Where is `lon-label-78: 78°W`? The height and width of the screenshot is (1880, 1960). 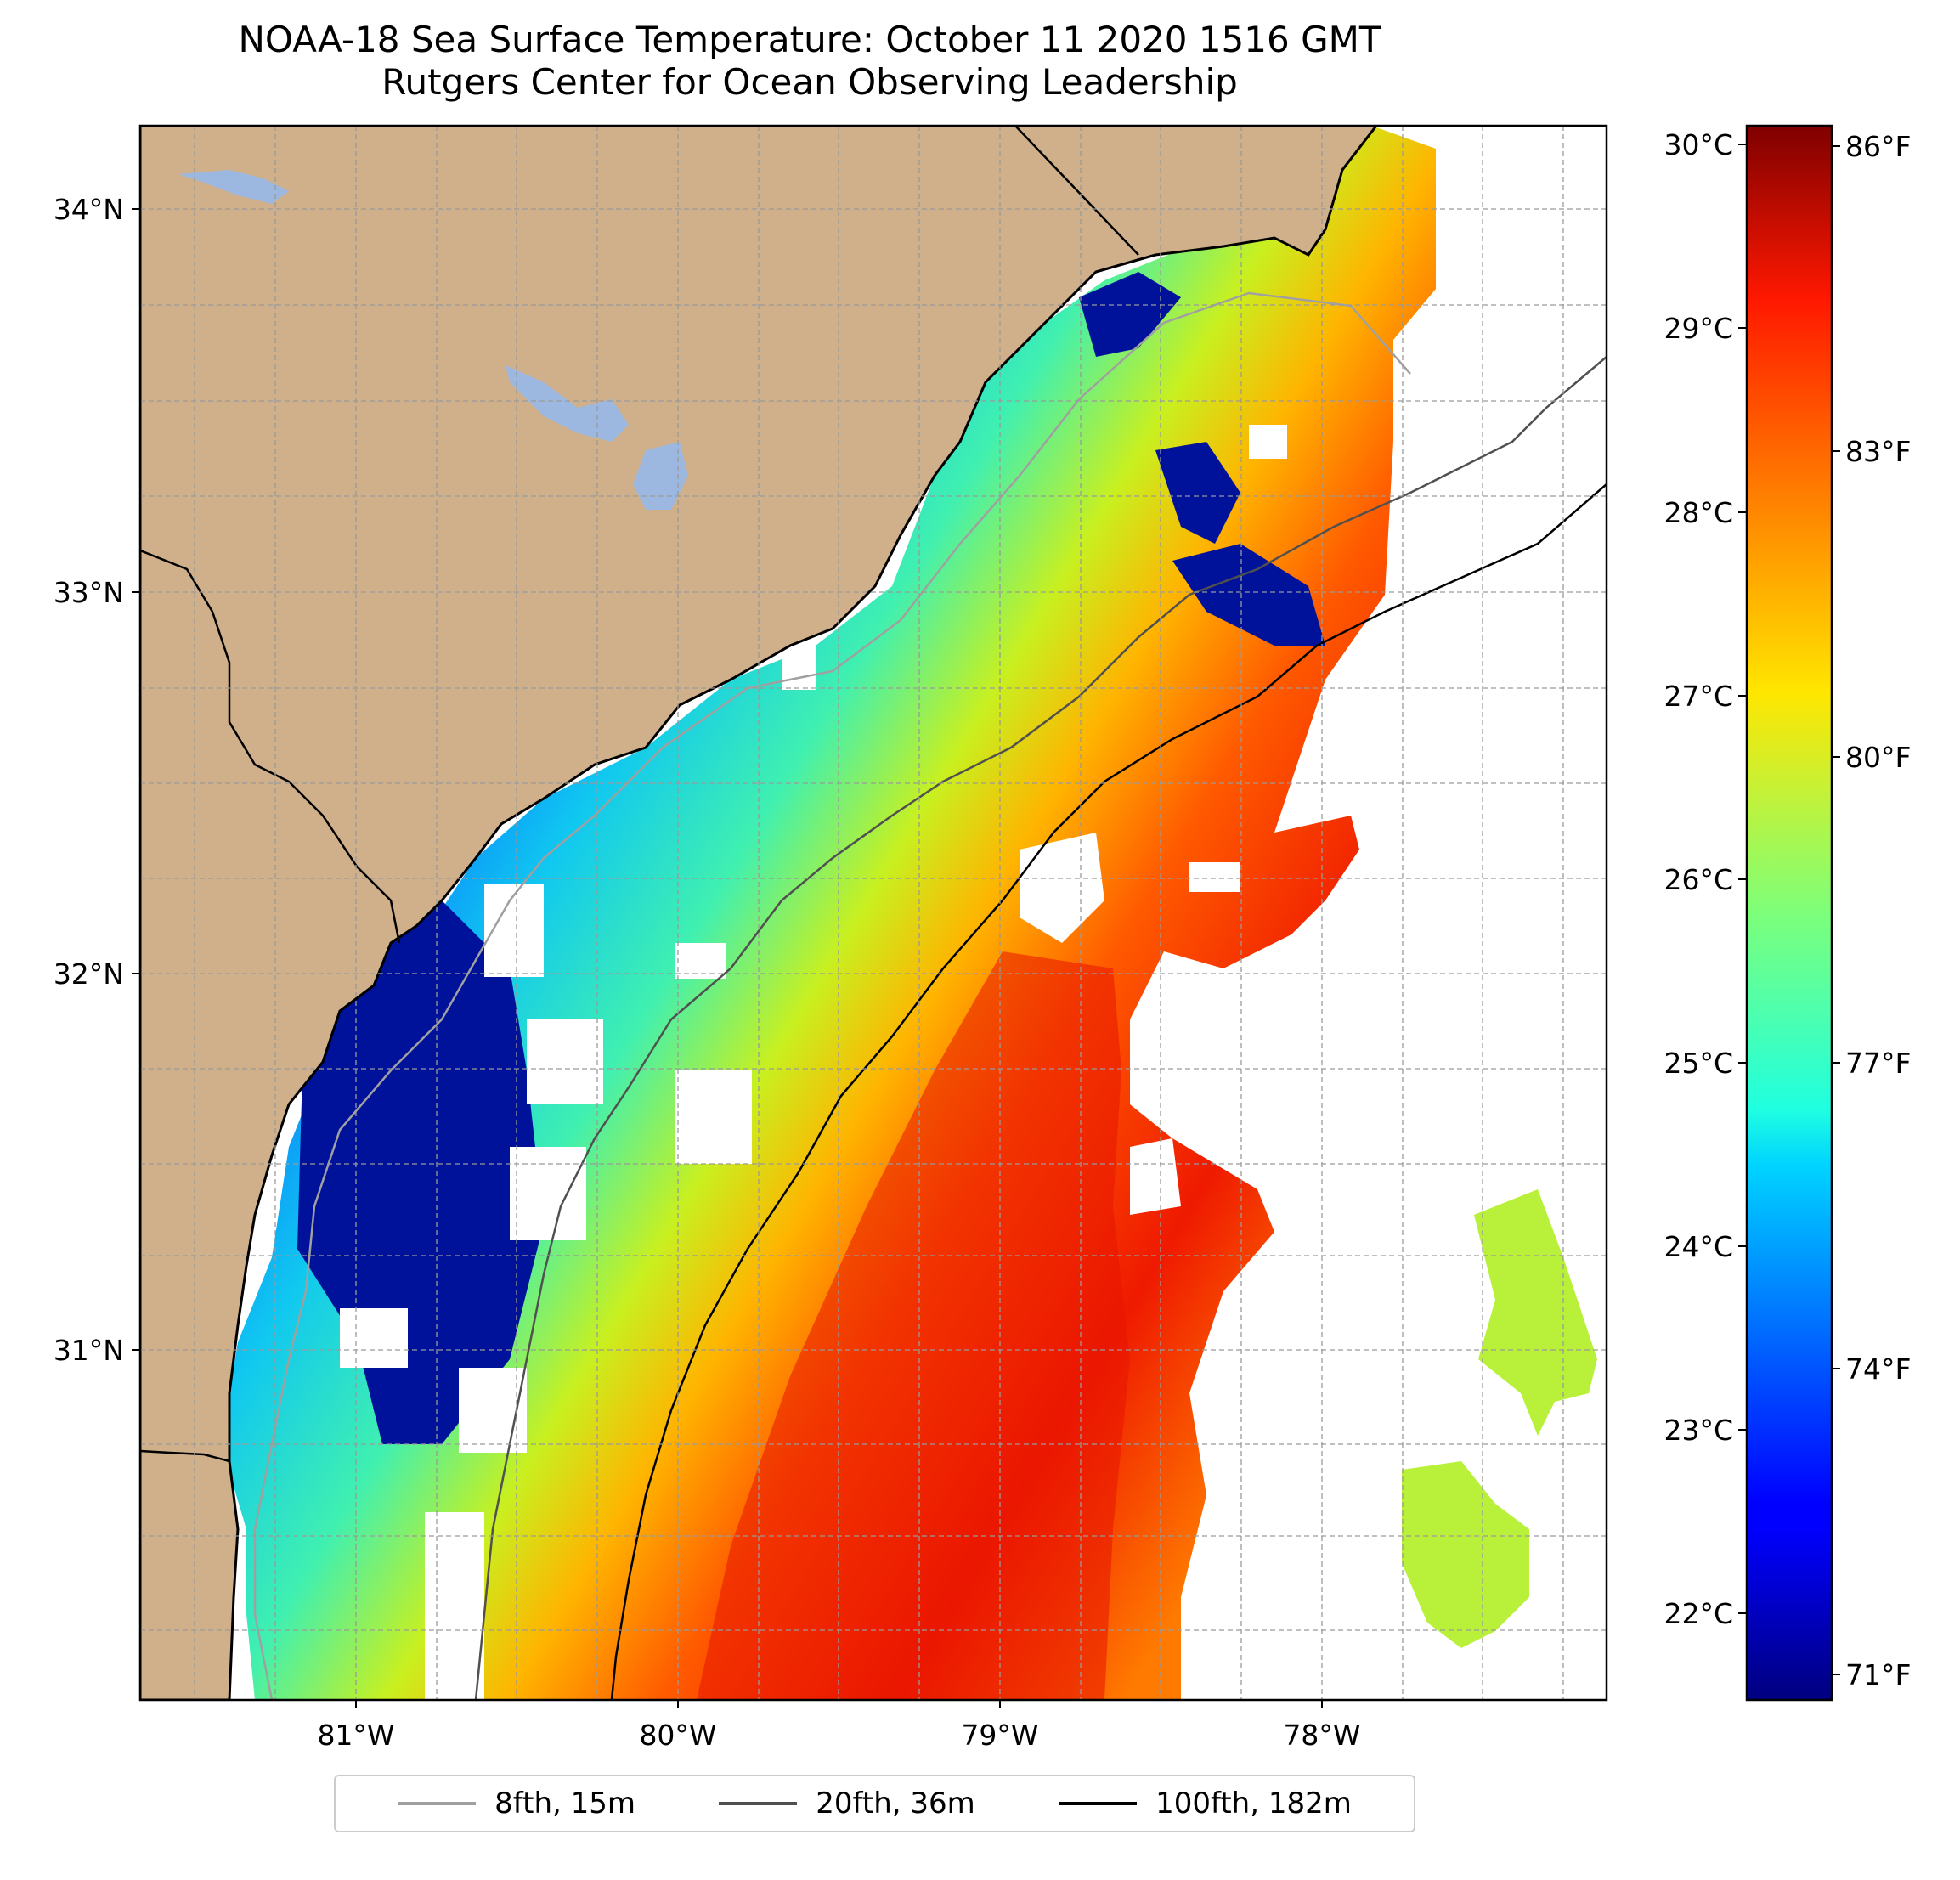 lon-label-78: 78°W is located at coordinates (1322, 1736).